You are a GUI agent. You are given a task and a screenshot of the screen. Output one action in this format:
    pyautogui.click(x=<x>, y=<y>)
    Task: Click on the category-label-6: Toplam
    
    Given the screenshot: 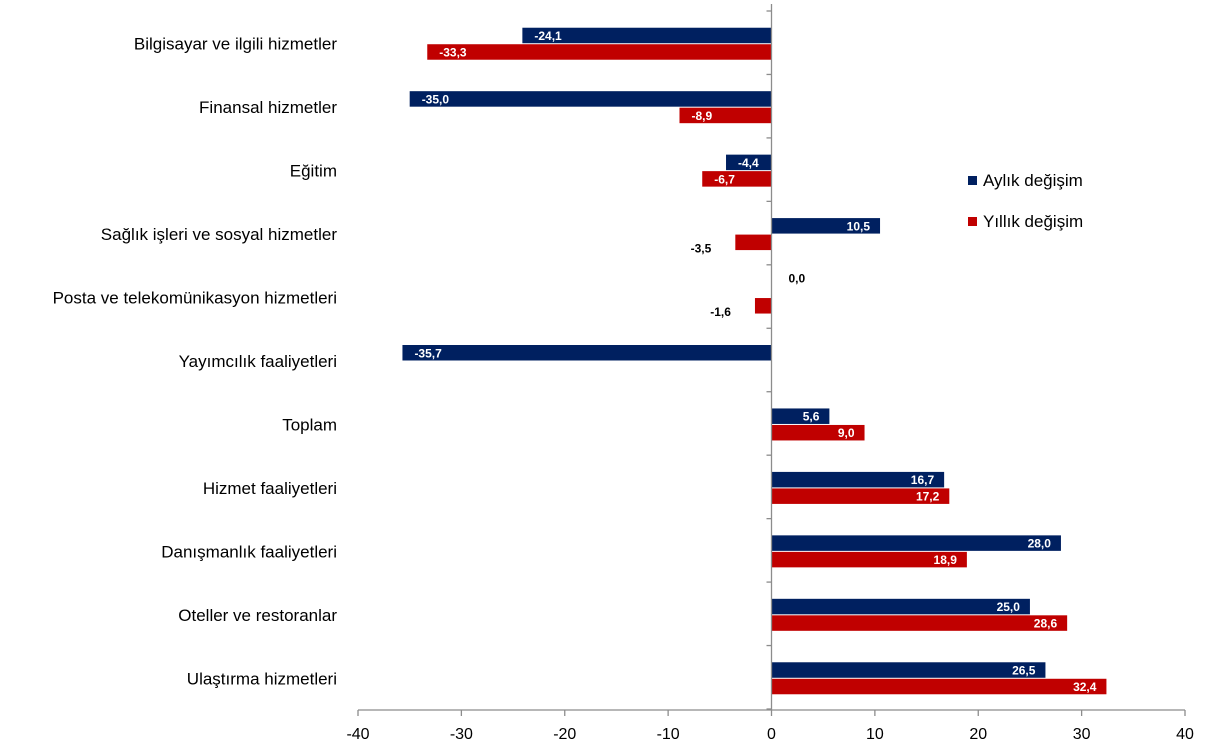 What is the action you would take?
    pyautogui.click(x=309, y=424)
    